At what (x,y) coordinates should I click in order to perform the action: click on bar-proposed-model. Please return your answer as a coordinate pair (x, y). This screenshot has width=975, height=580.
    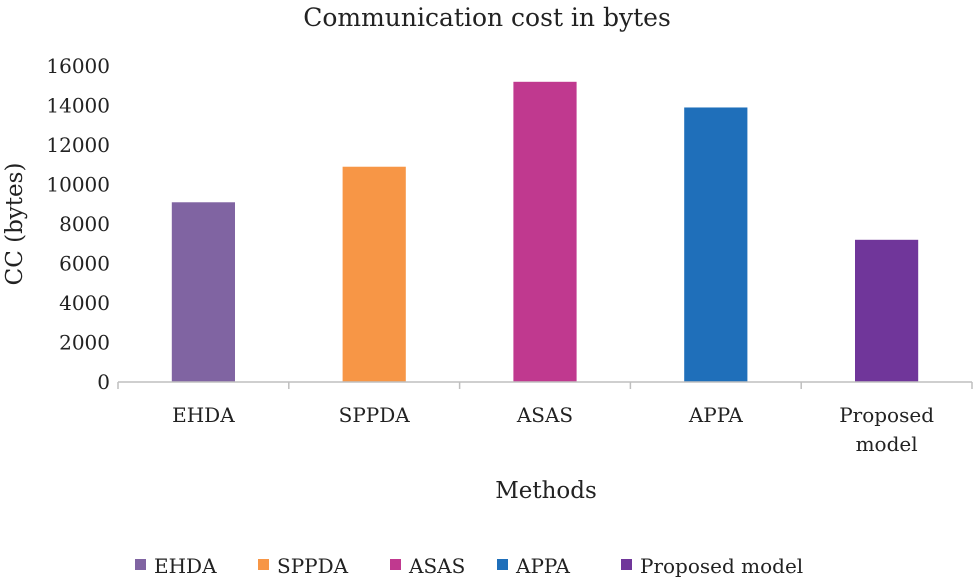
    Looking at the image, I should click on (887, 310).